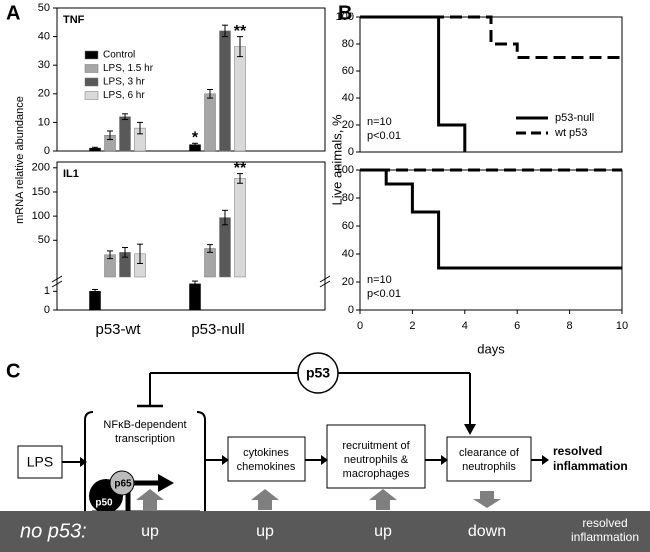 Image resolution: width=650 pixels, height=552 pixels. I want to click on legend-label: LPS, 6 hr, so click(124, 95).